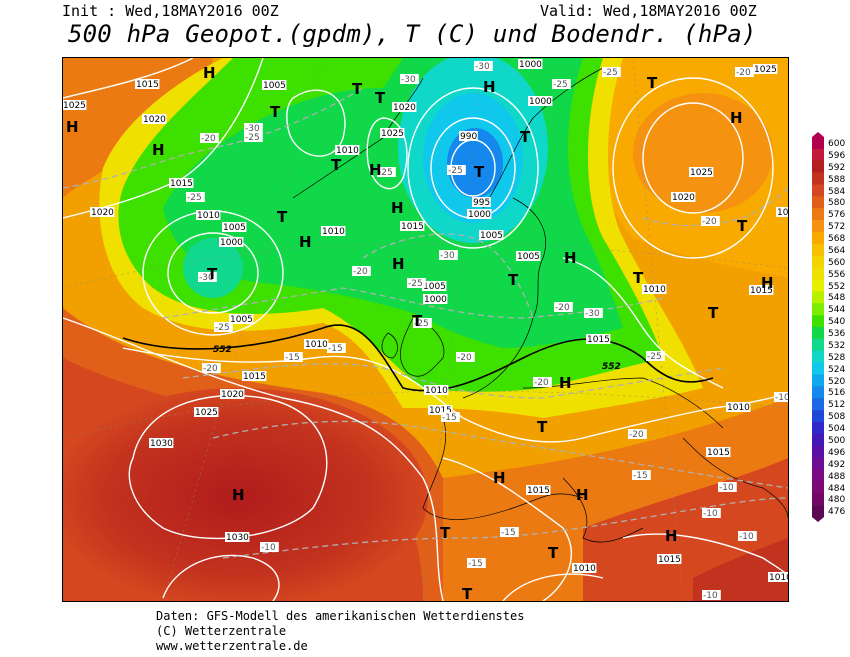 The image size is (850, 657). I want to click on warm-band-far-southeast, so click(740, 569).